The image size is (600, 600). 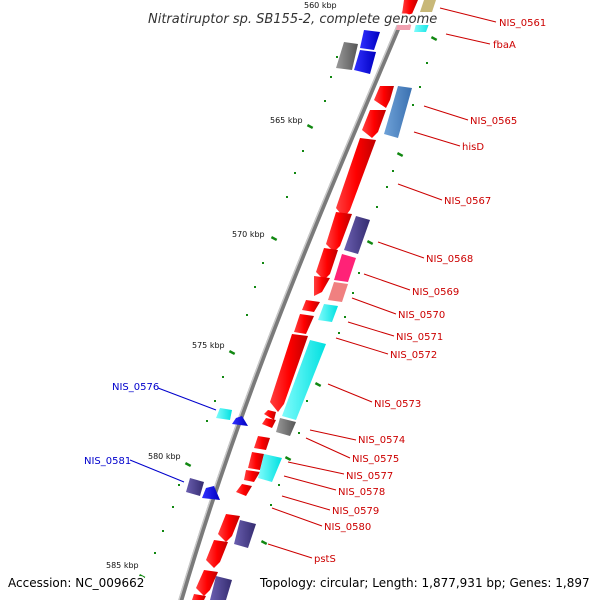 What do you see at coordinates (355, 511) in the screenshot?
I see `gene-label: NIS_0579` at bounding box center [355, 511].